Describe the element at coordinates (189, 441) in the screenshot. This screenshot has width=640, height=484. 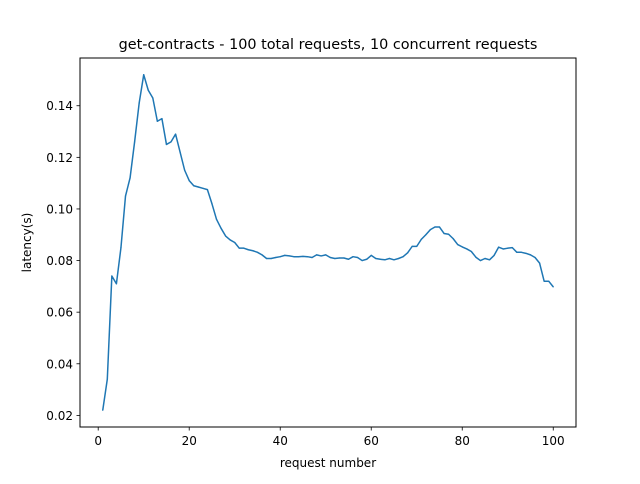
I see `x-tick-label: 20` at that location.